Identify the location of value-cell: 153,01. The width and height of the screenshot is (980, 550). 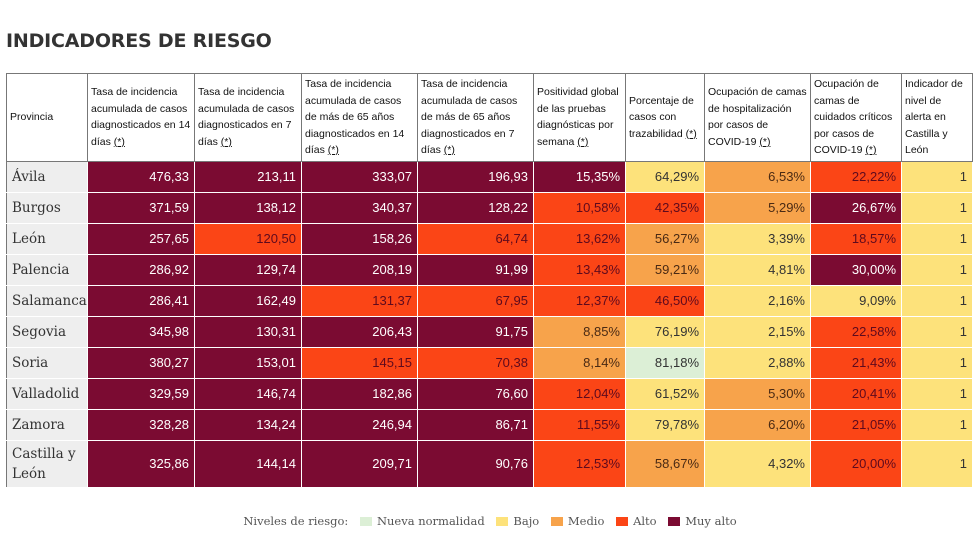
(248, 362).